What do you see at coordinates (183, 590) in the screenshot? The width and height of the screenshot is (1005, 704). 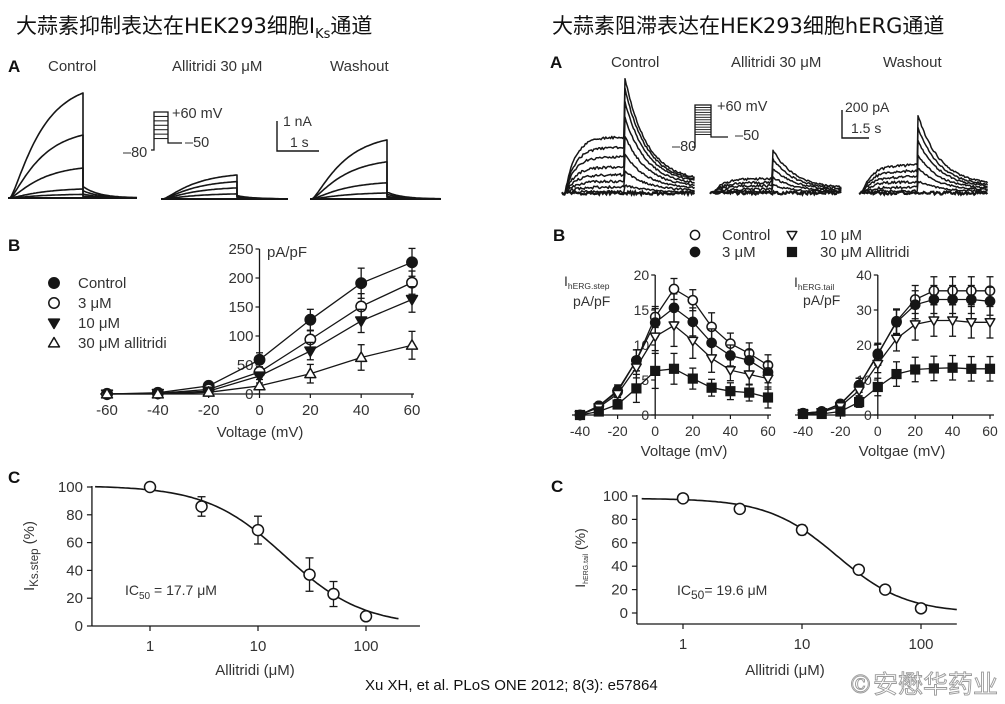 I see `ic50-value: = 17.7 μM` at bounding box center [183, 590].